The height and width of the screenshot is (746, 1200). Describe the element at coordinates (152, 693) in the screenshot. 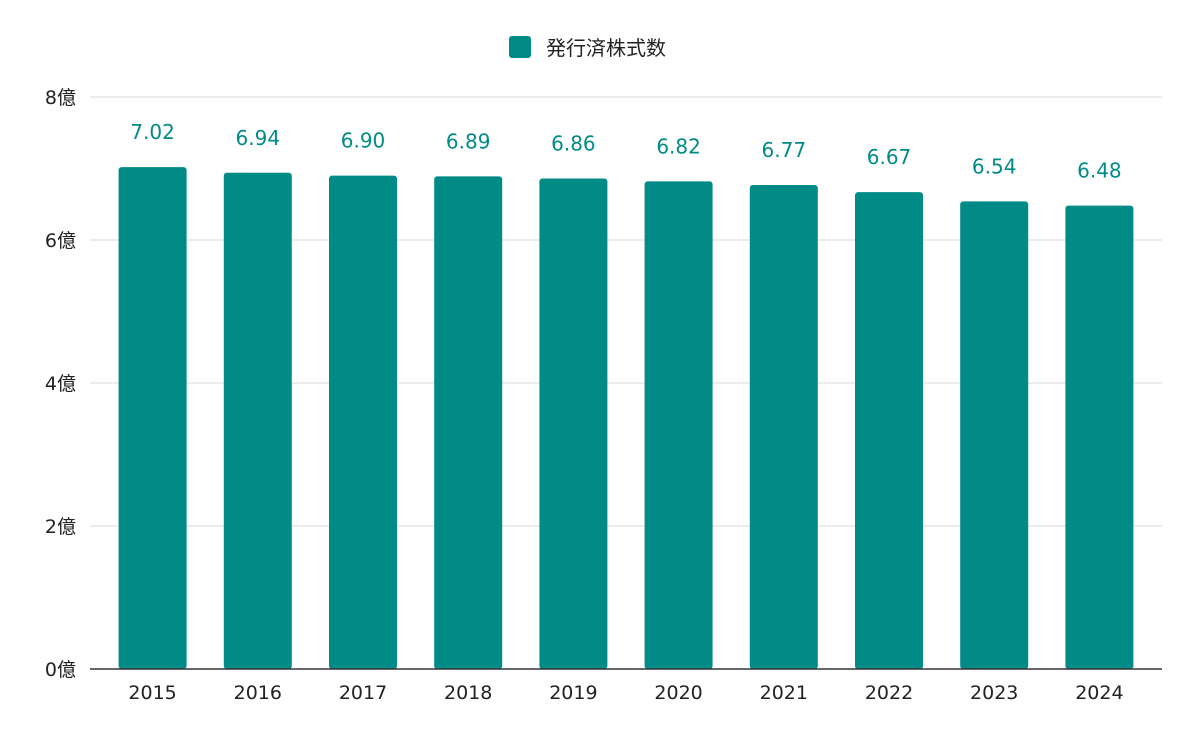

I see `x-tick-label-2015: 2015` at that location.